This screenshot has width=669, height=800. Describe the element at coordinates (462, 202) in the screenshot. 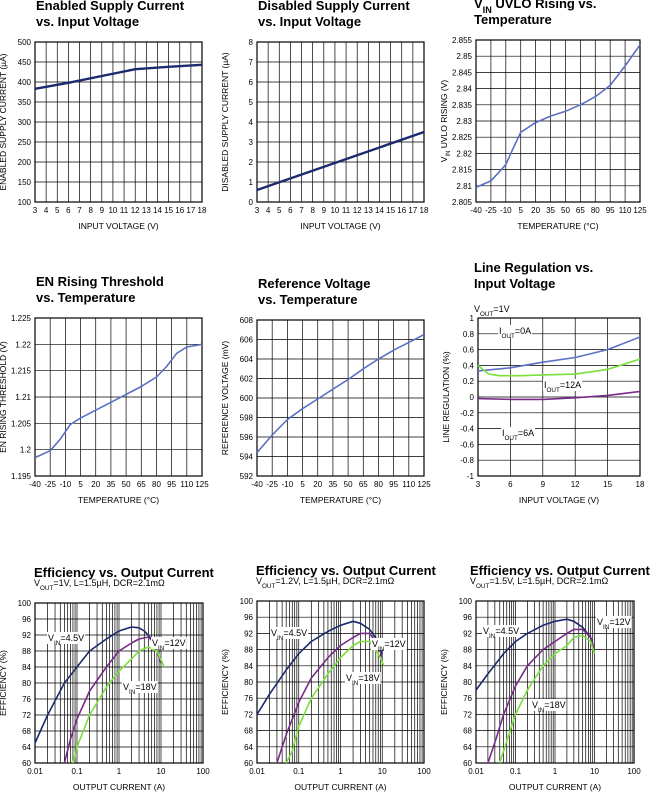

I see `y-tick-label: 2.805` at that location.